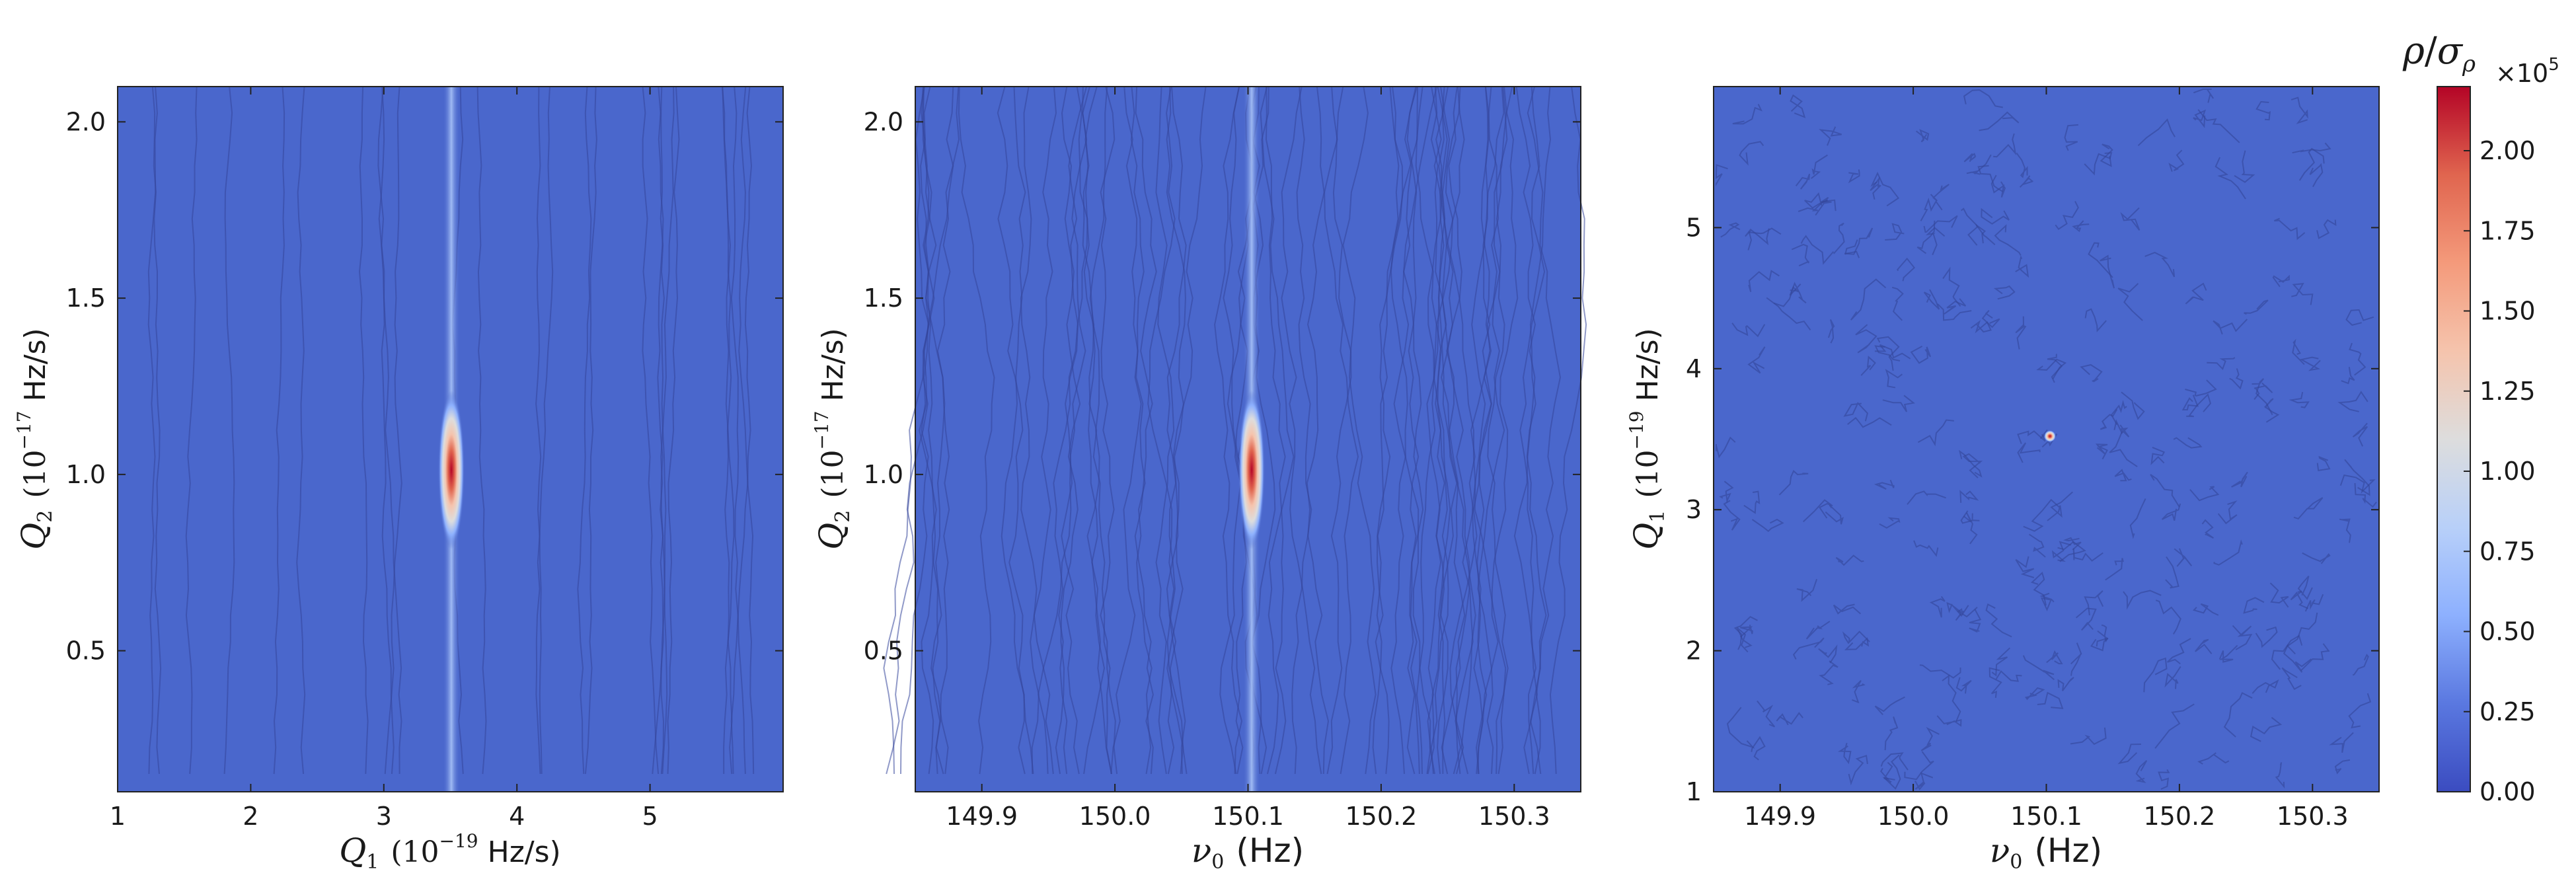  Describe the element at coordinates (118, 816) in the screenshot. I see `x-tick-label: 1` at that location.